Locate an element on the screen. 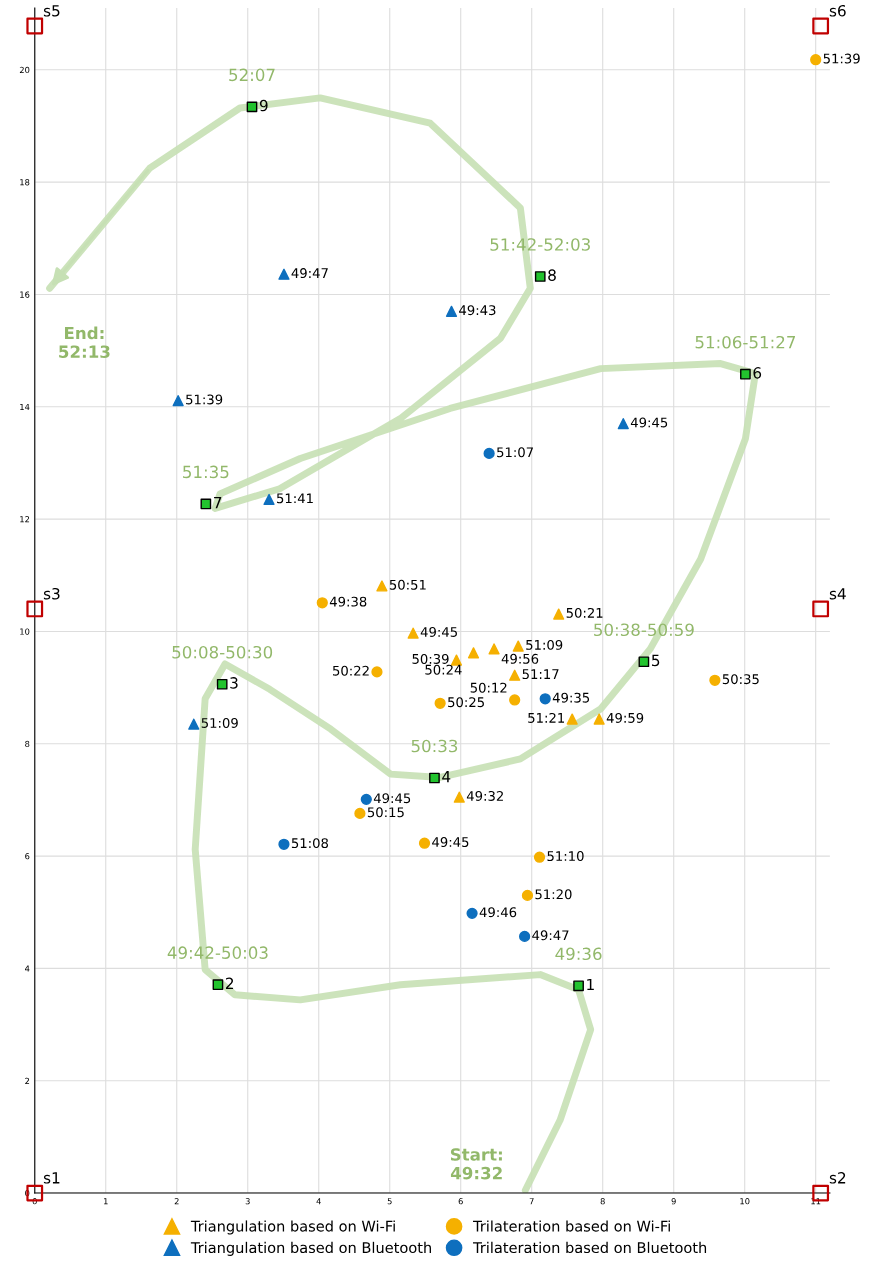 Image resolution: width=869 pixels, height=1276 pixels. annotation: 51:07 is located at coordinates (515, 452).